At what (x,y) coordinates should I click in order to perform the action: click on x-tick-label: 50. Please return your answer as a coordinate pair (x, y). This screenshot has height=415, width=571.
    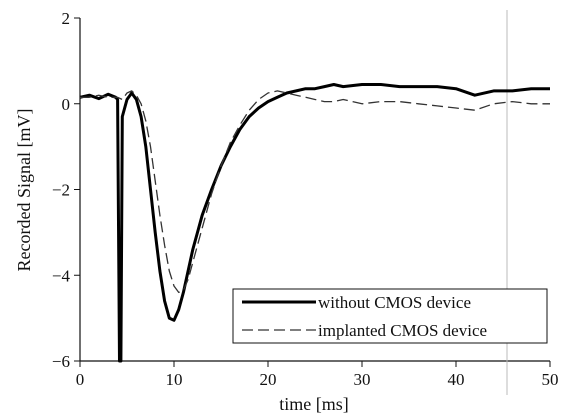
    Looking at the image, I should click on (550, 379).